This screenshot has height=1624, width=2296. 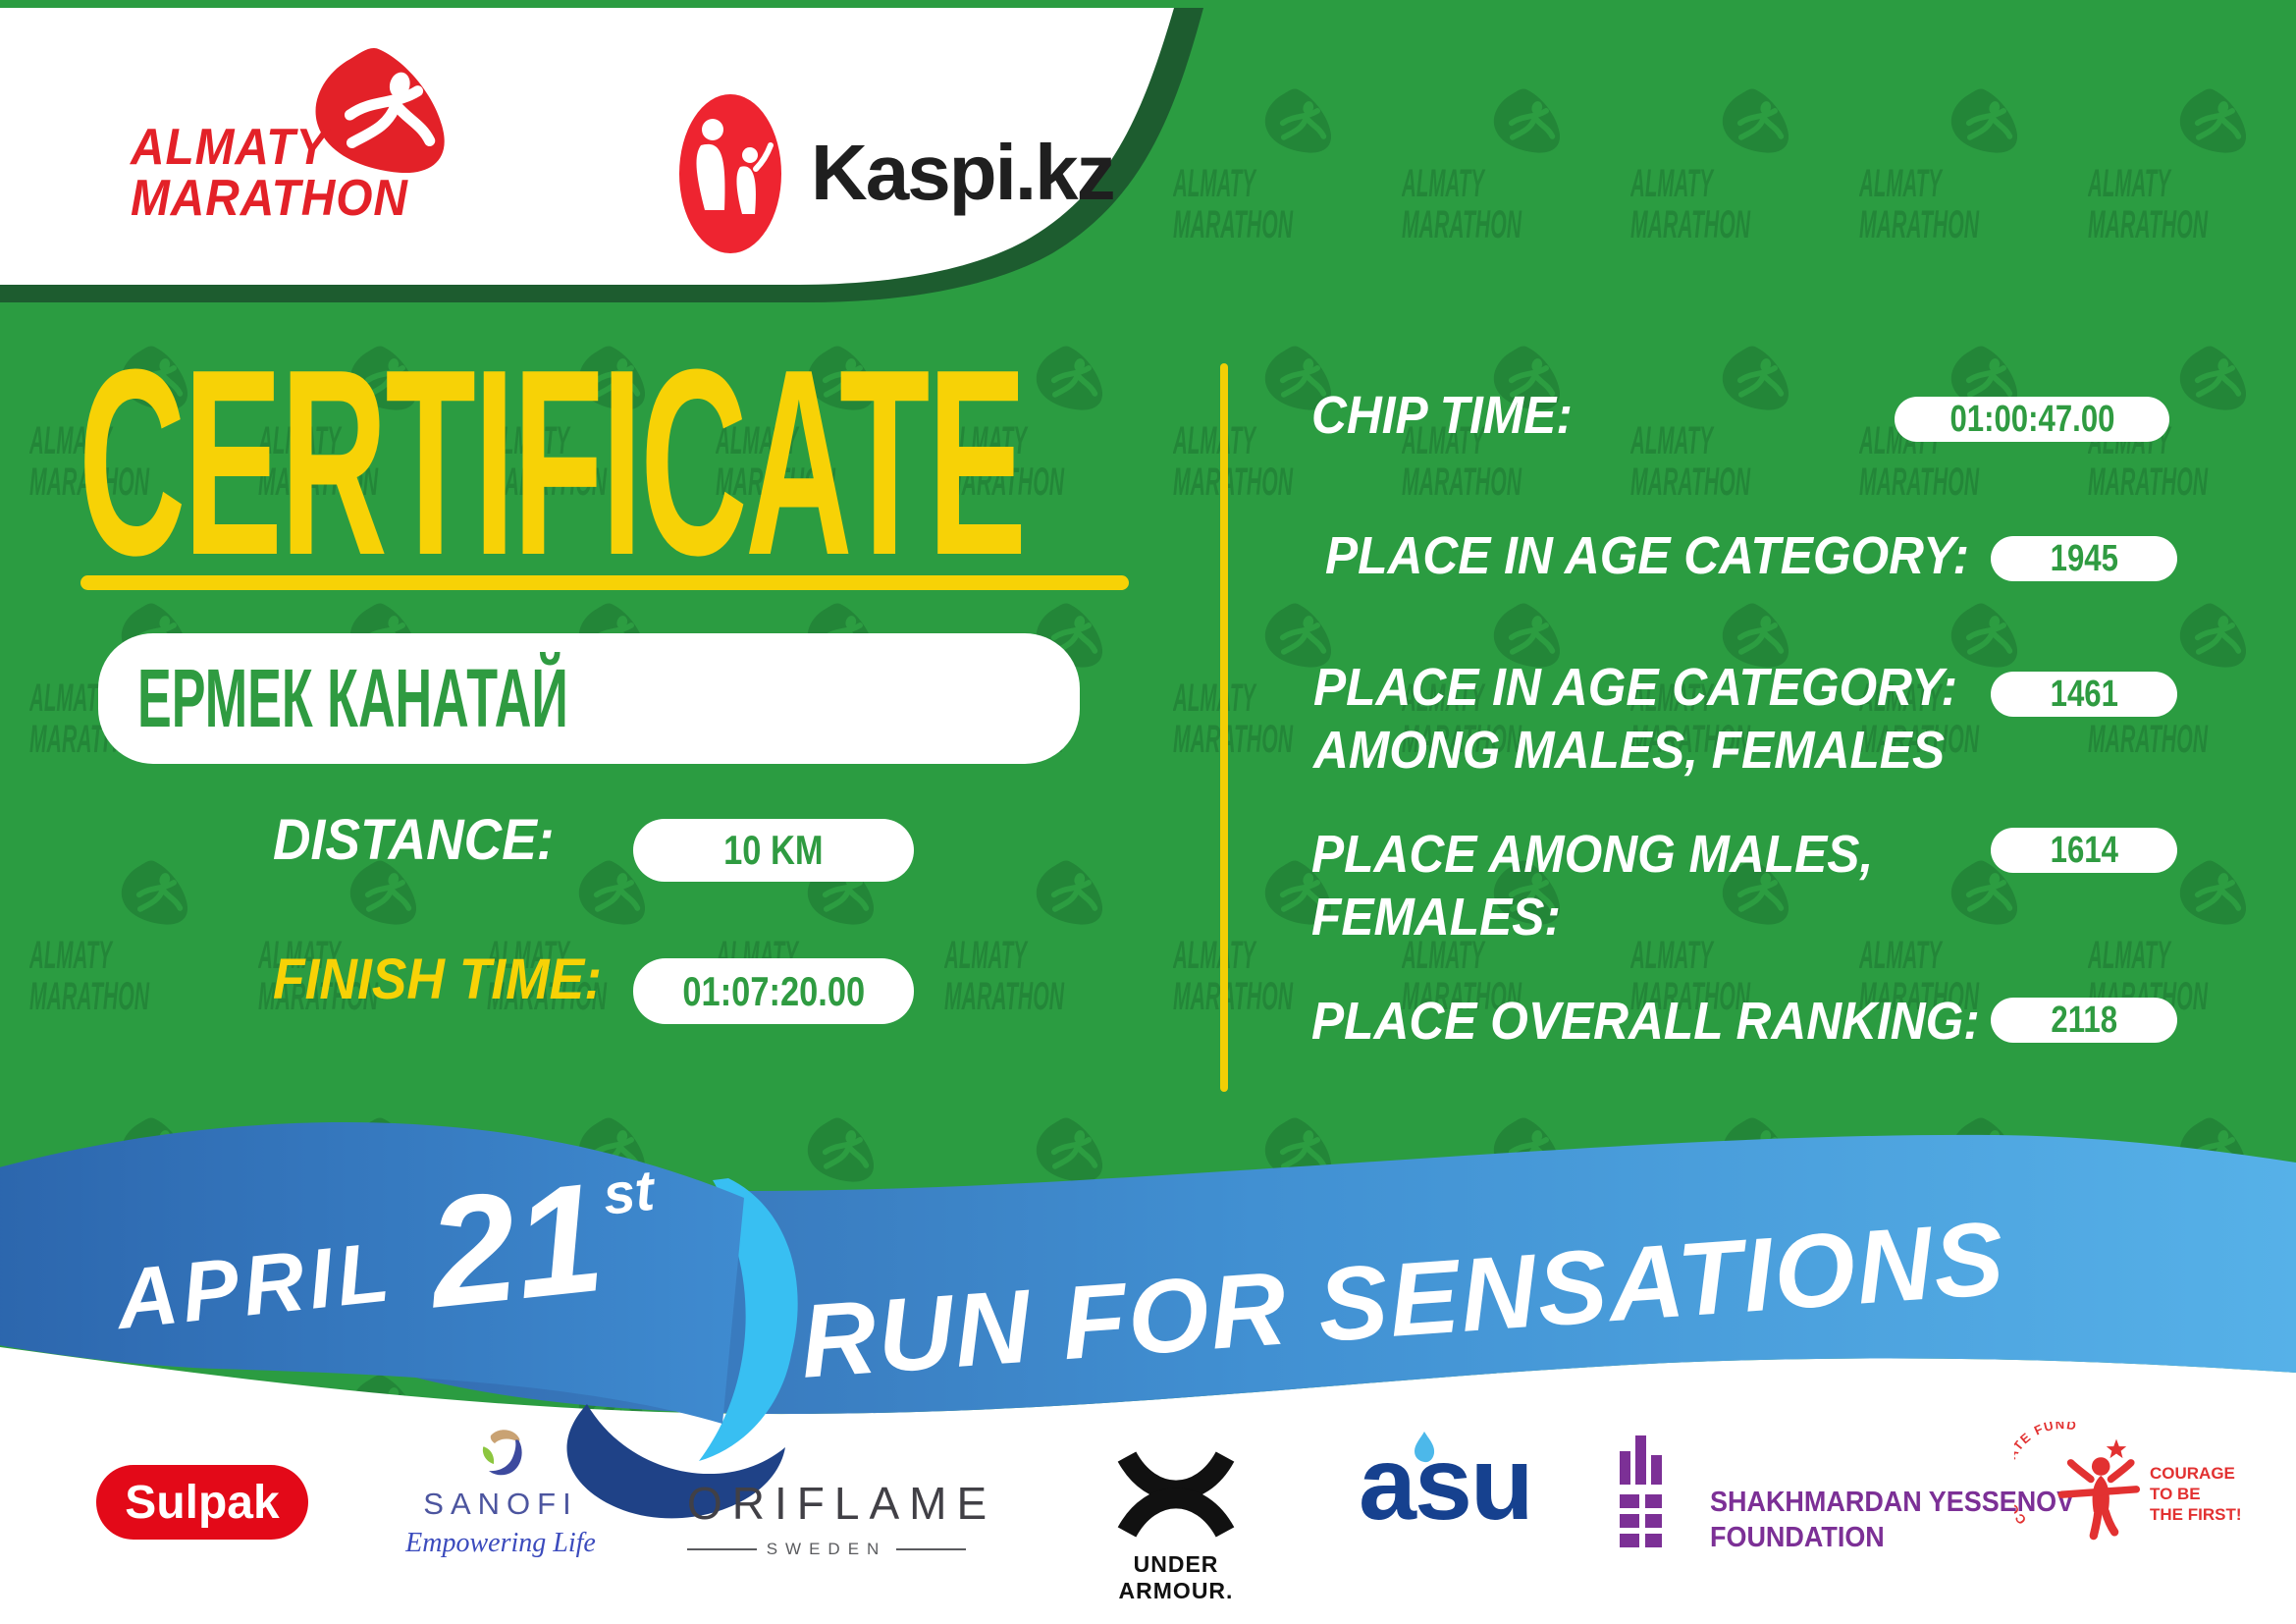 I want to click on asu-logo-text: asu, so click(x=1446, y=1484).